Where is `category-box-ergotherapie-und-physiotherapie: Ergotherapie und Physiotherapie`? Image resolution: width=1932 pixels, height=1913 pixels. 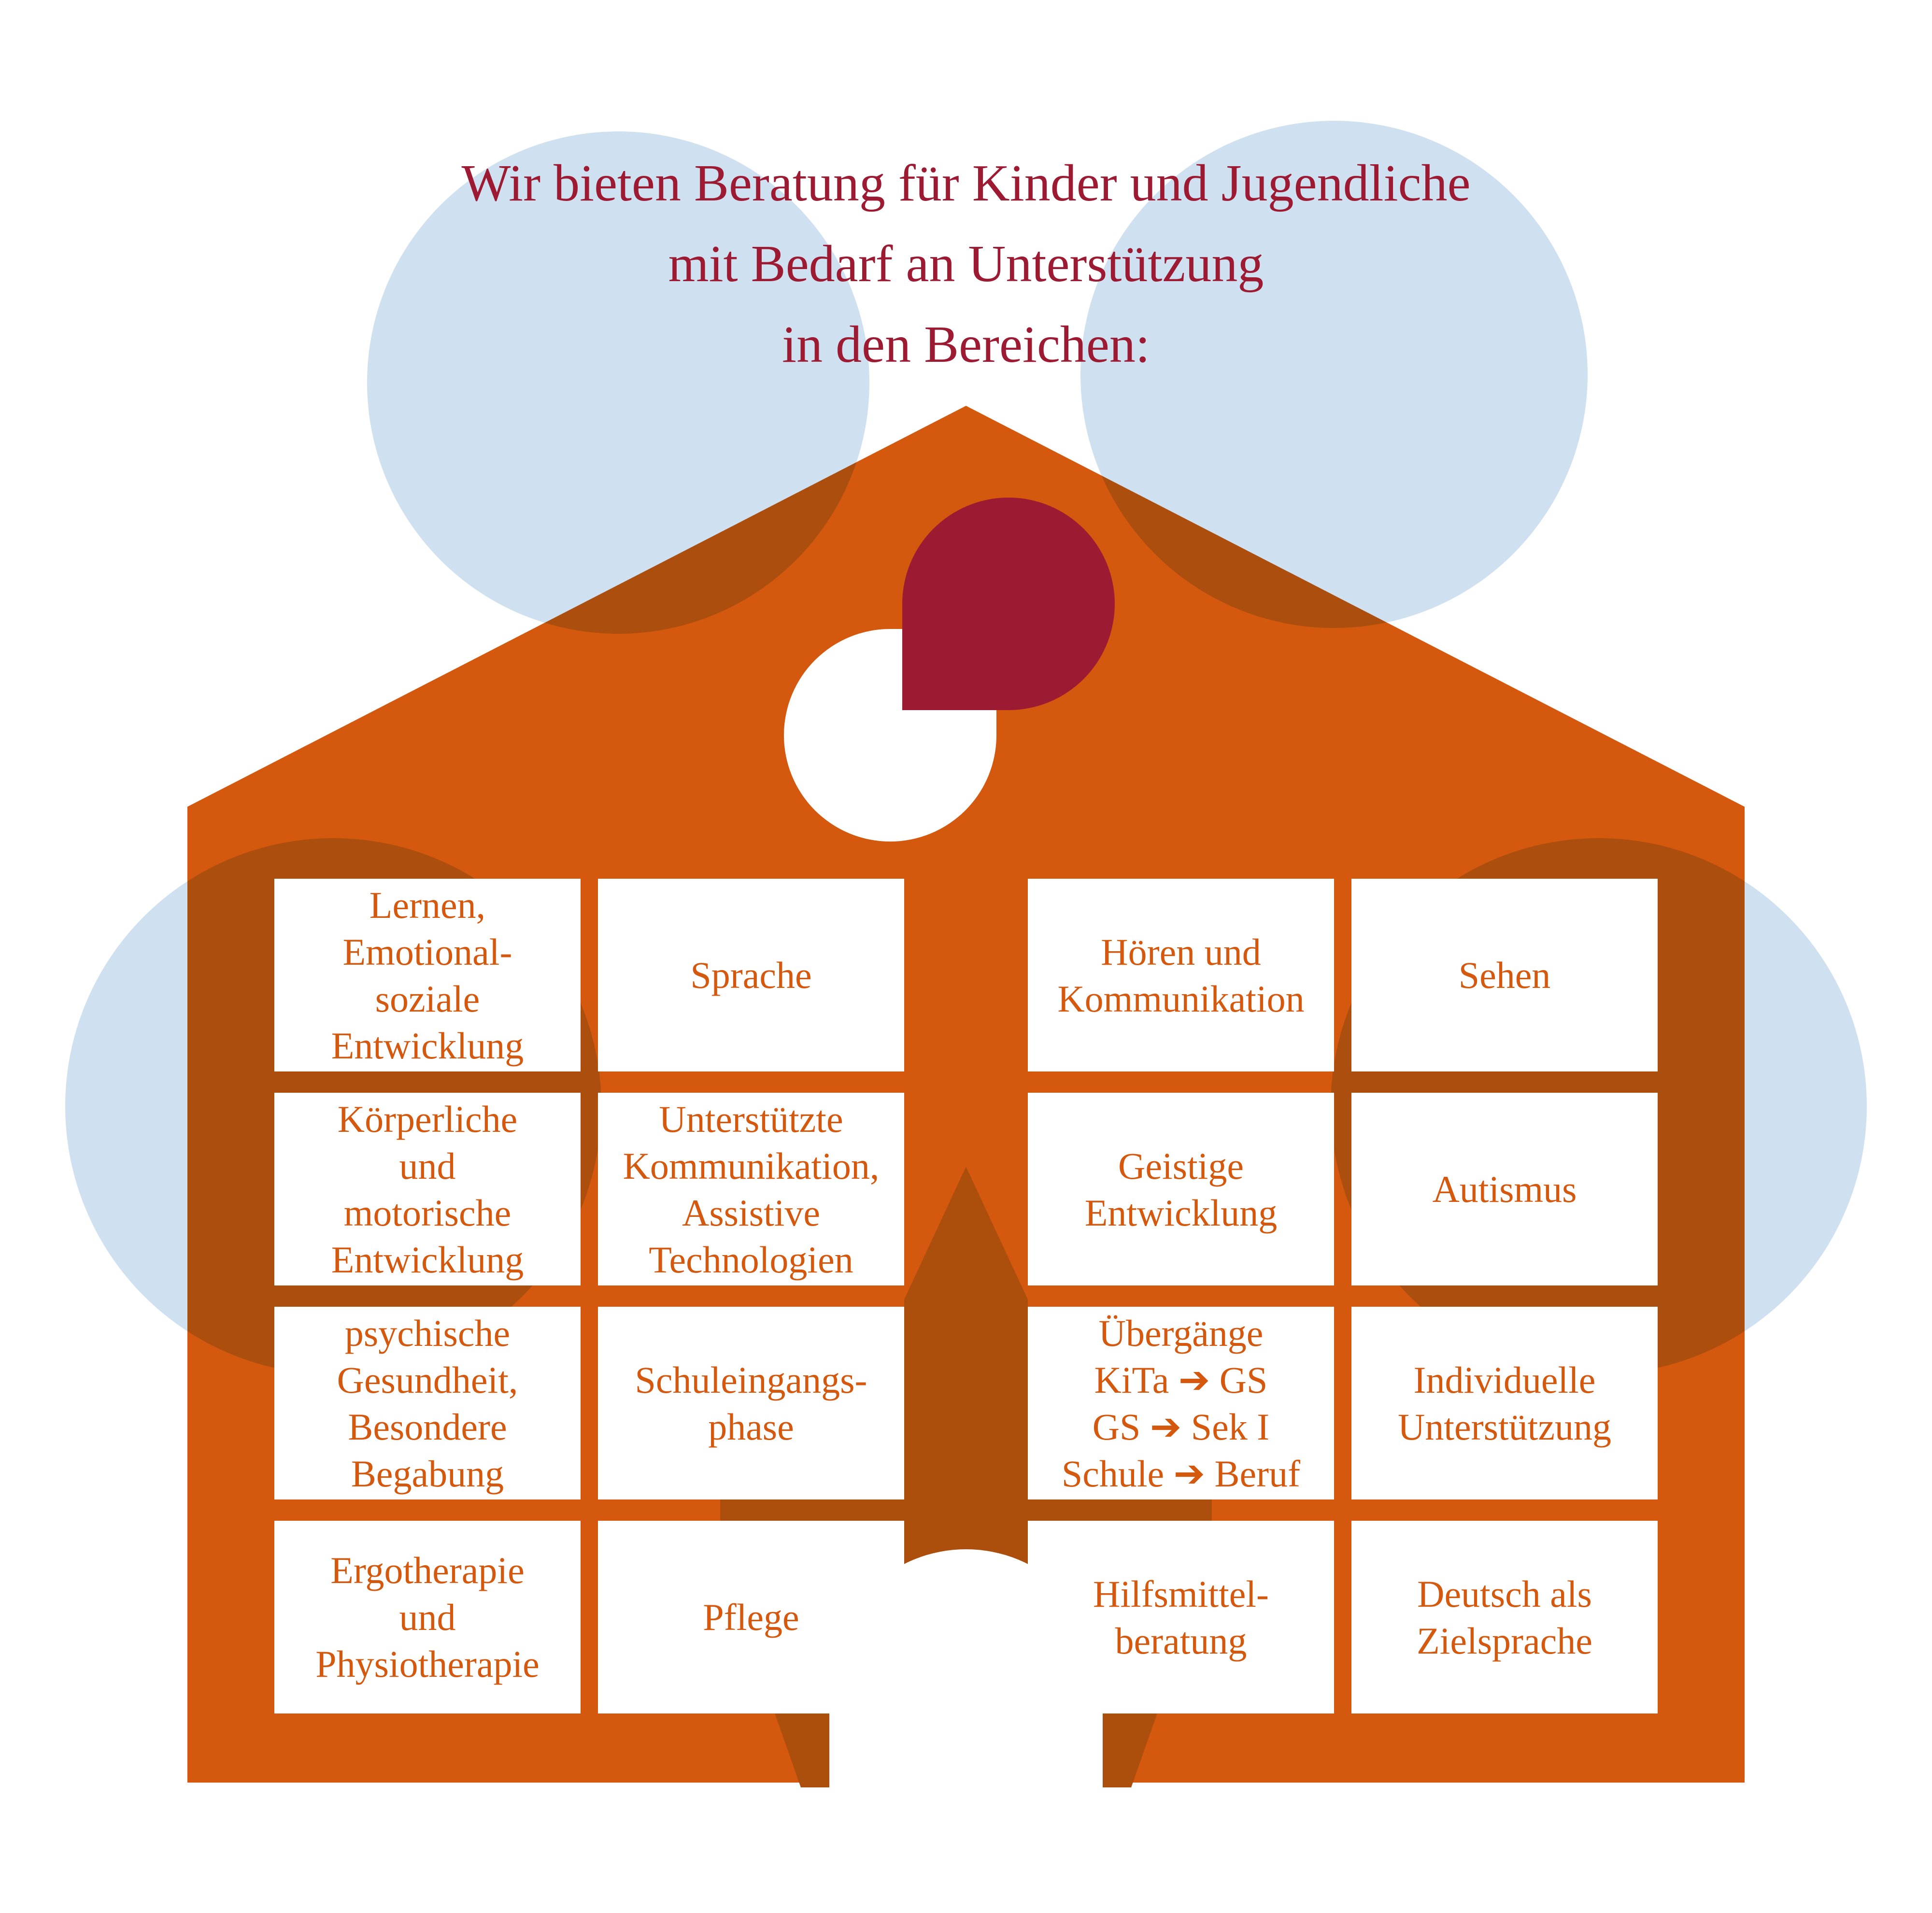 category-box-ergotherapie-und-physiotherapie: Ergotherapie und Physiotherapie is located at coordinates (427, 1617).